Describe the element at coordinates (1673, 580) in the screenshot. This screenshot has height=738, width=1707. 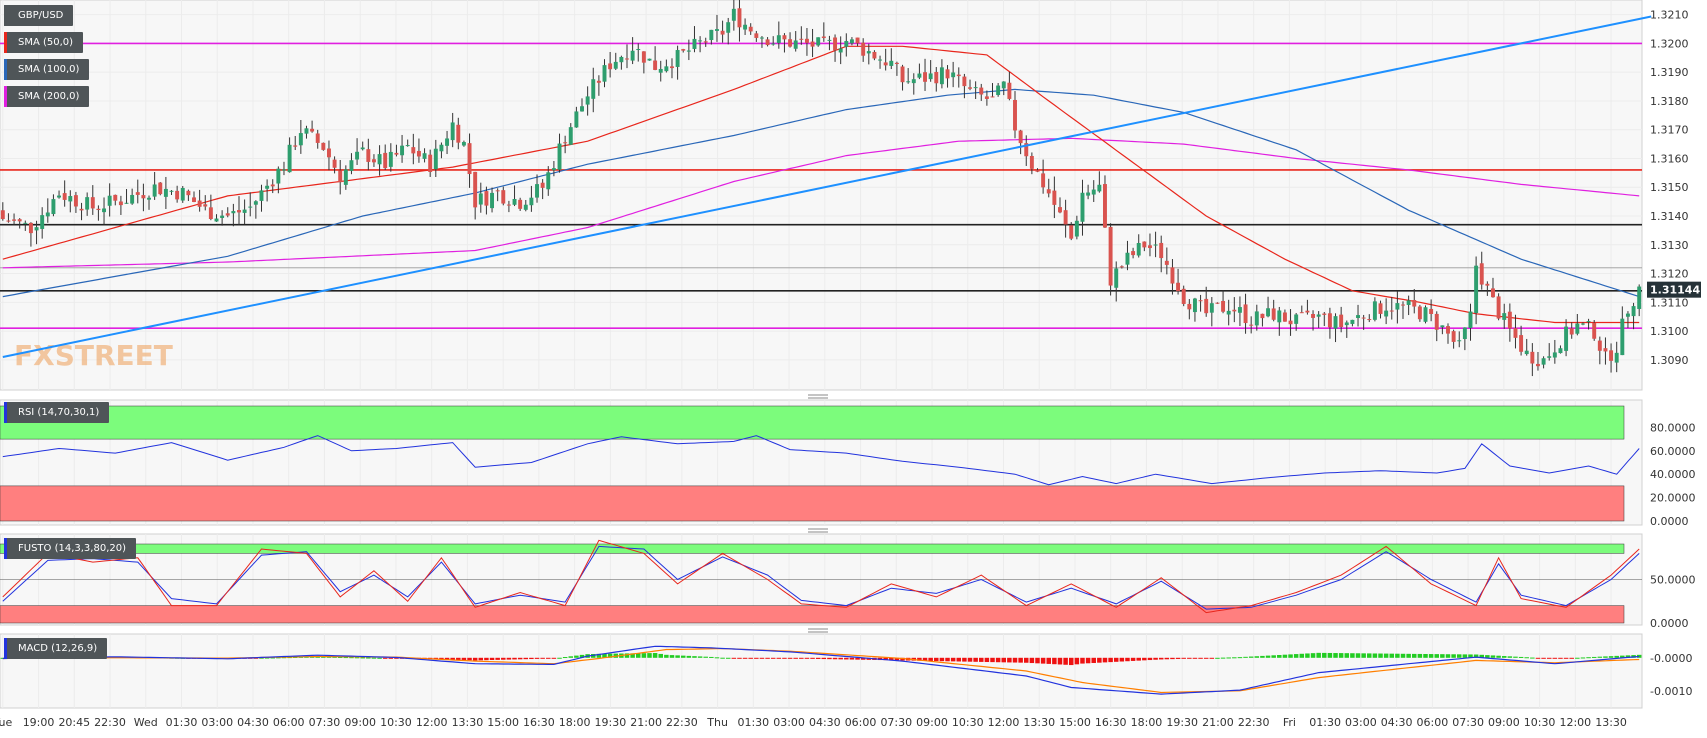
I see `fusto-y-tick-label: 50.0000` at that location.